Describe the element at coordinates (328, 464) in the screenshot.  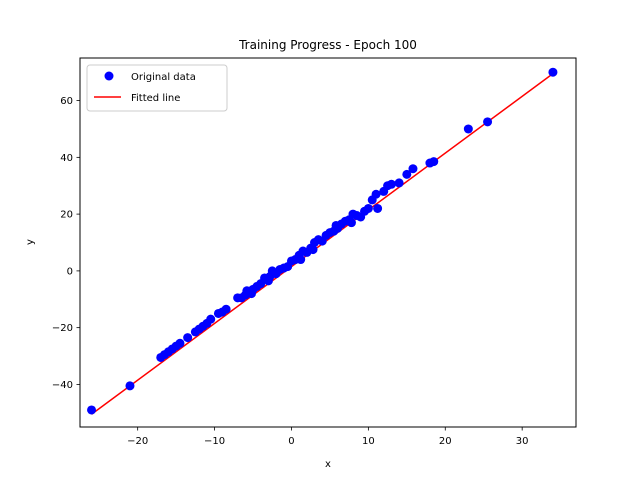
I see `x-axis-label: x` at that location.